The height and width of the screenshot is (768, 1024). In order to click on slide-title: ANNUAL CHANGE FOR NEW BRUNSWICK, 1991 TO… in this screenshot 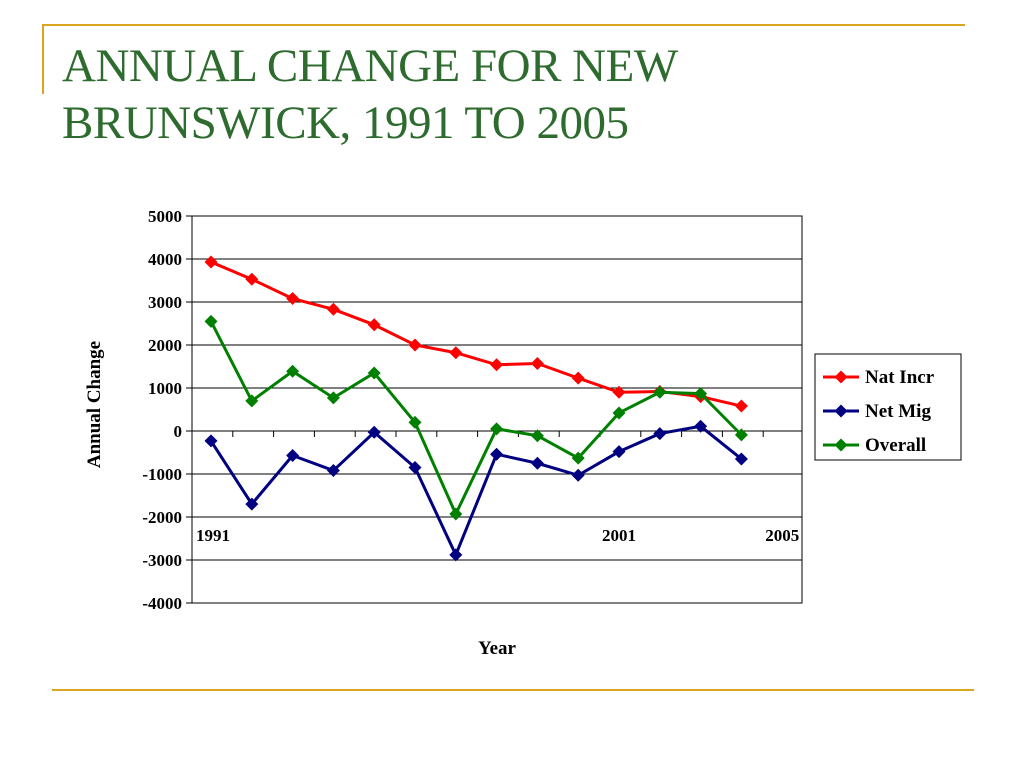, I will do `click(512, 95)`.